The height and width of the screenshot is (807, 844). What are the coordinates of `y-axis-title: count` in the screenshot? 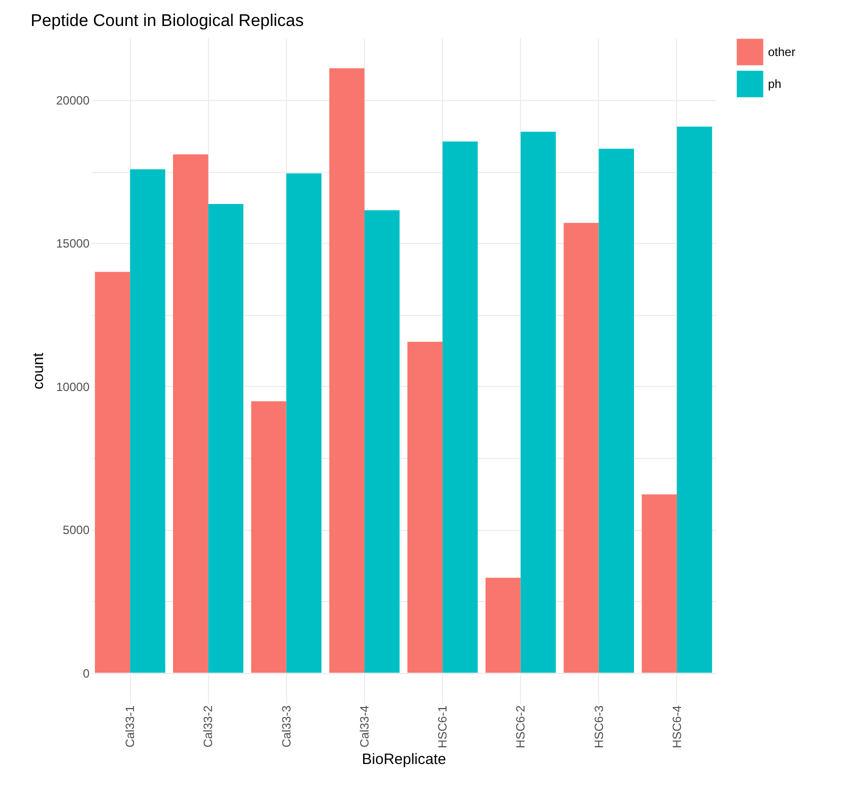 It's located at (39, 371).